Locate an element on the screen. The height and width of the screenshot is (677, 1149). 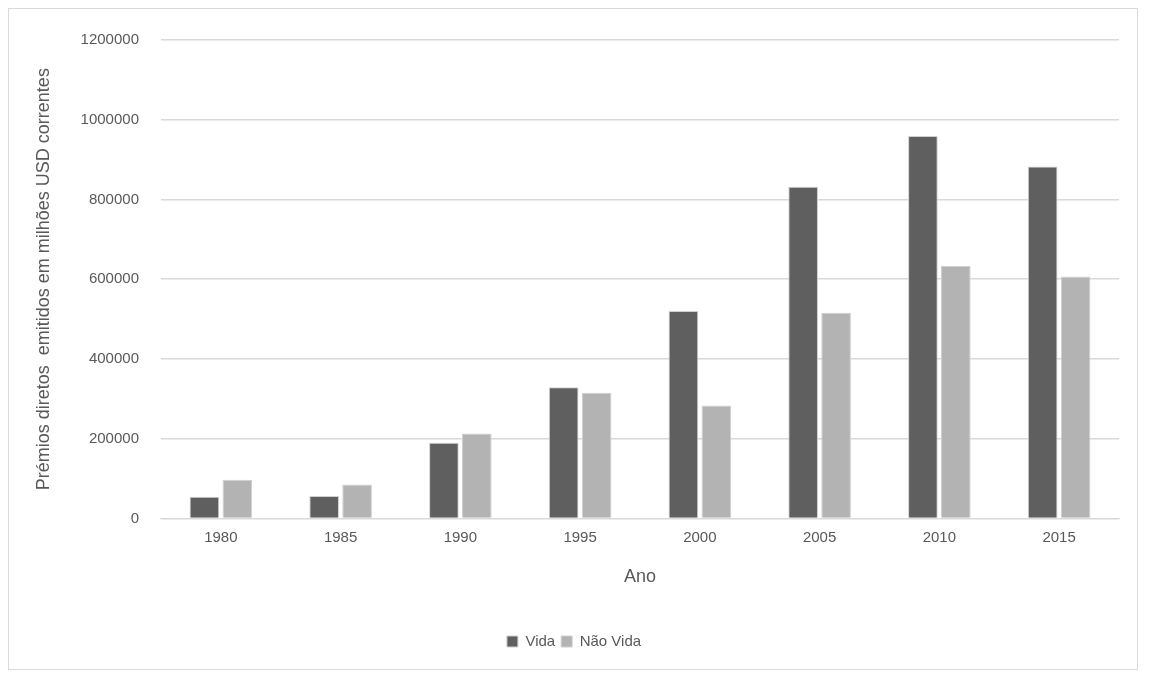
x-tick-label: 2005 is located at coordinates (819, 536).